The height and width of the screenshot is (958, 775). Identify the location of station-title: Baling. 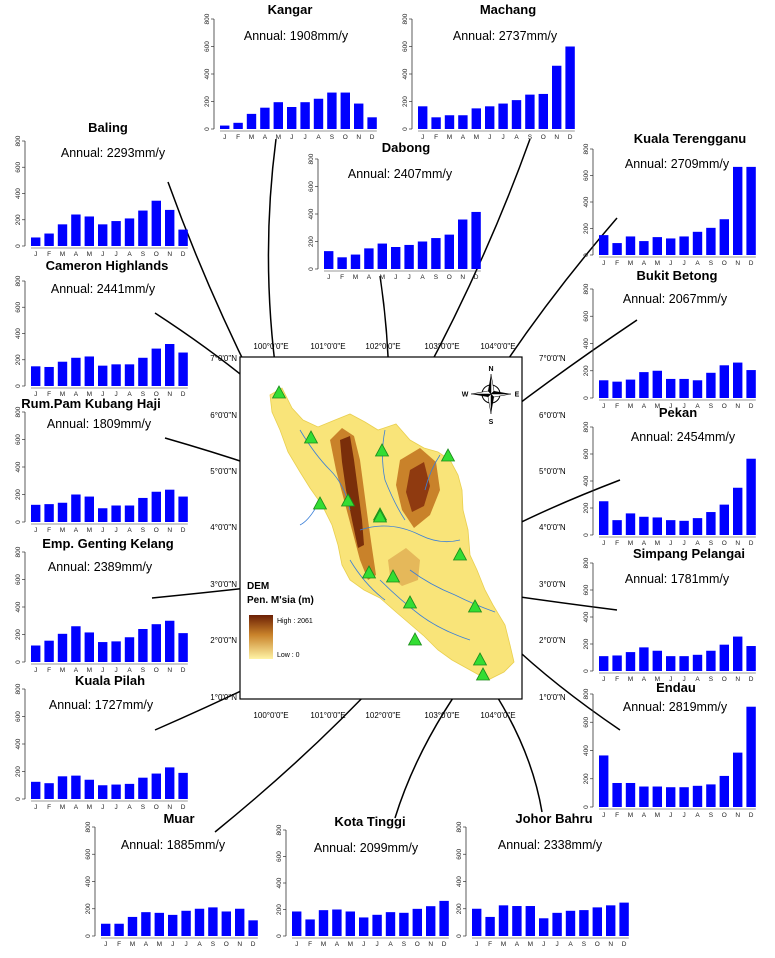
(108, 127).